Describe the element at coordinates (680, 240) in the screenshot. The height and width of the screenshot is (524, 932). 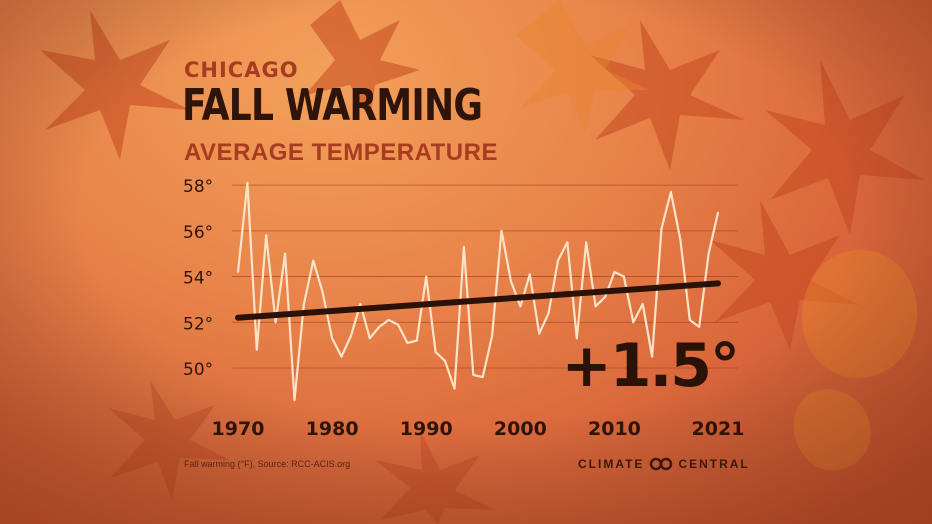
I see `data-point-2017` at that location.